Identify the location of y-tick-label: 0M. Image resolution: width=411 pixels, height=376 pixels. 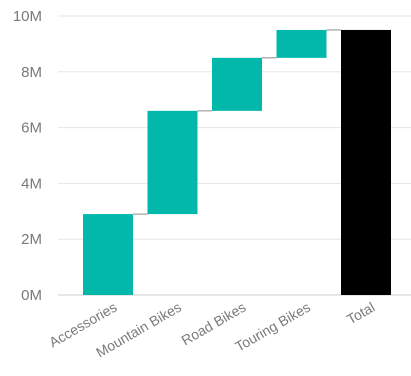
(31, 295).